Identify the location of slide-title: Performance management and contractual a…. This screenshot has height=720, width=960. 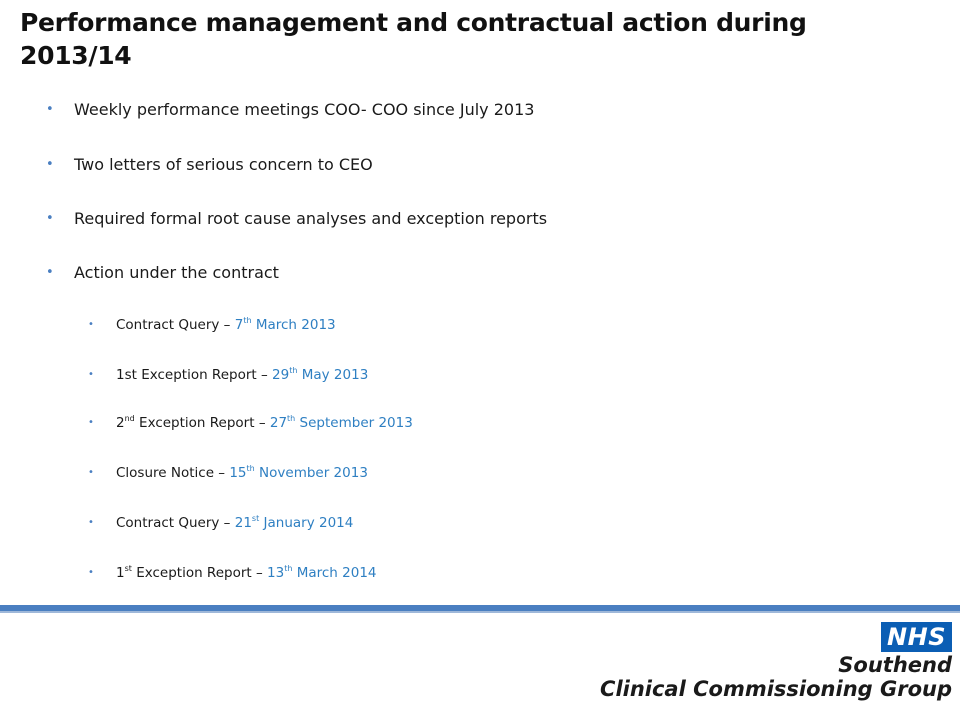
(413, 39).